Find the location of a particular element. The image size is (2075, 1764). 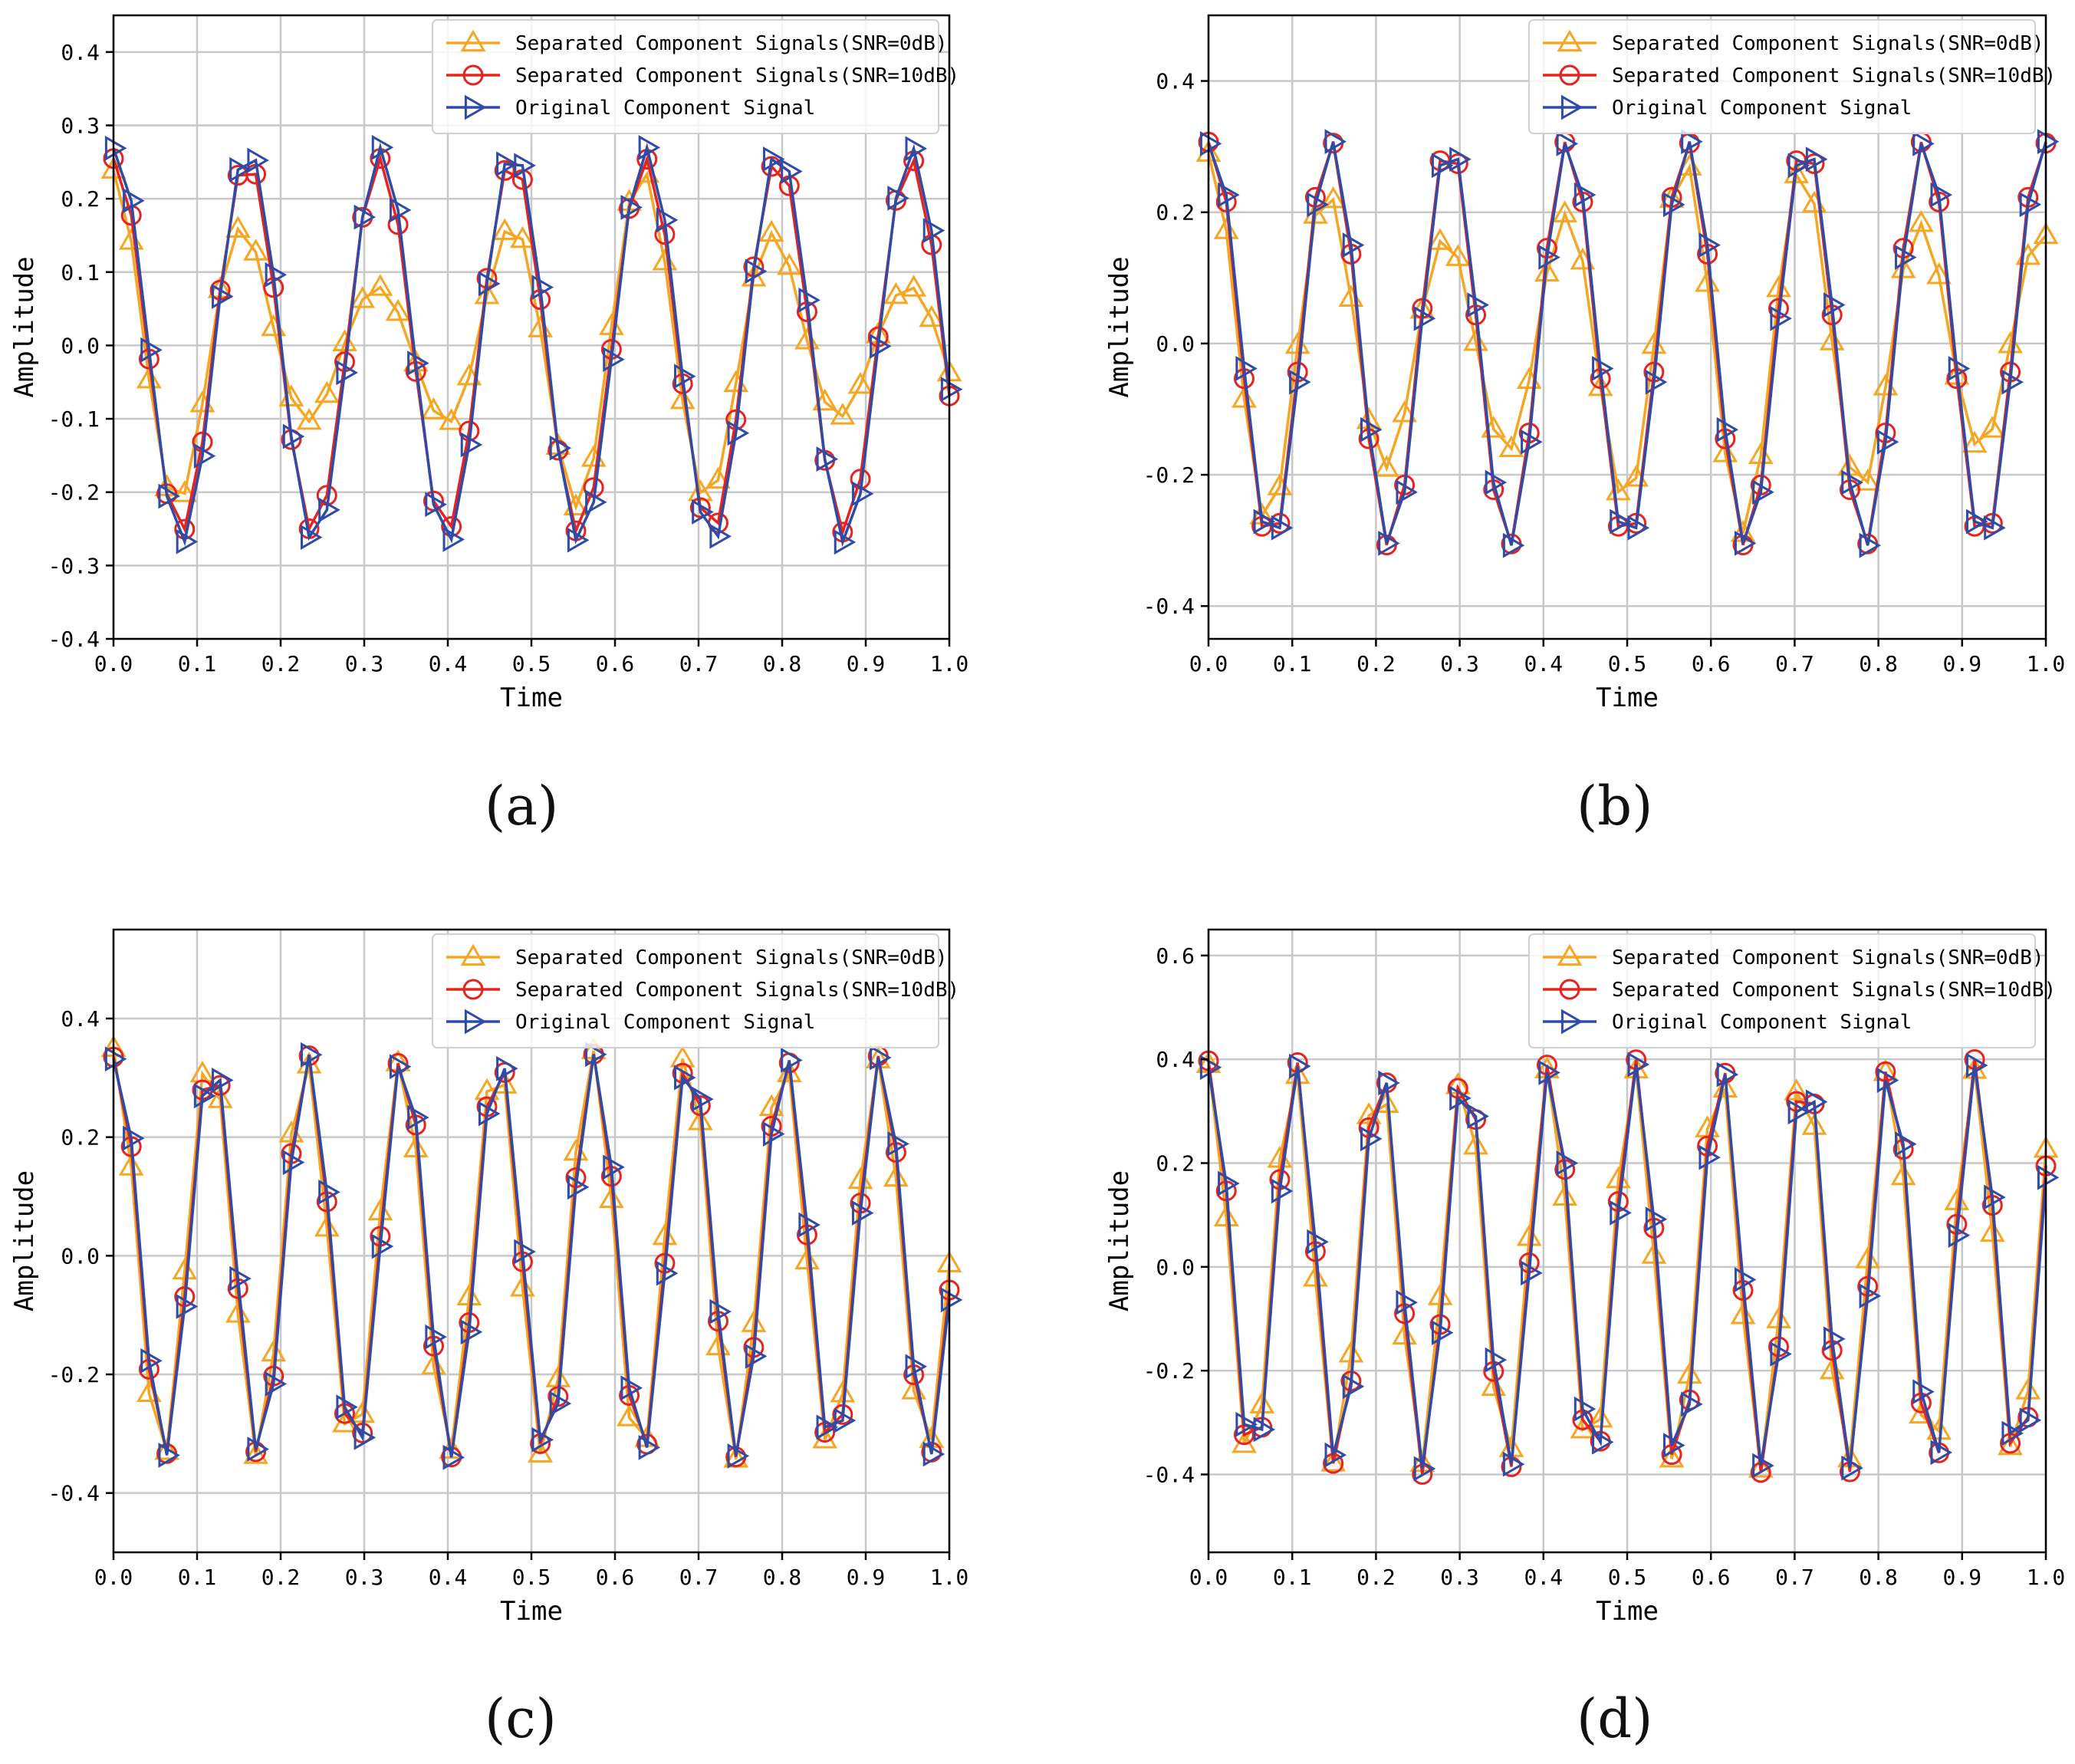

legend-label-snr0: Separated Component Signals(SNR=0dB) is located at coordinates (1828, 957).